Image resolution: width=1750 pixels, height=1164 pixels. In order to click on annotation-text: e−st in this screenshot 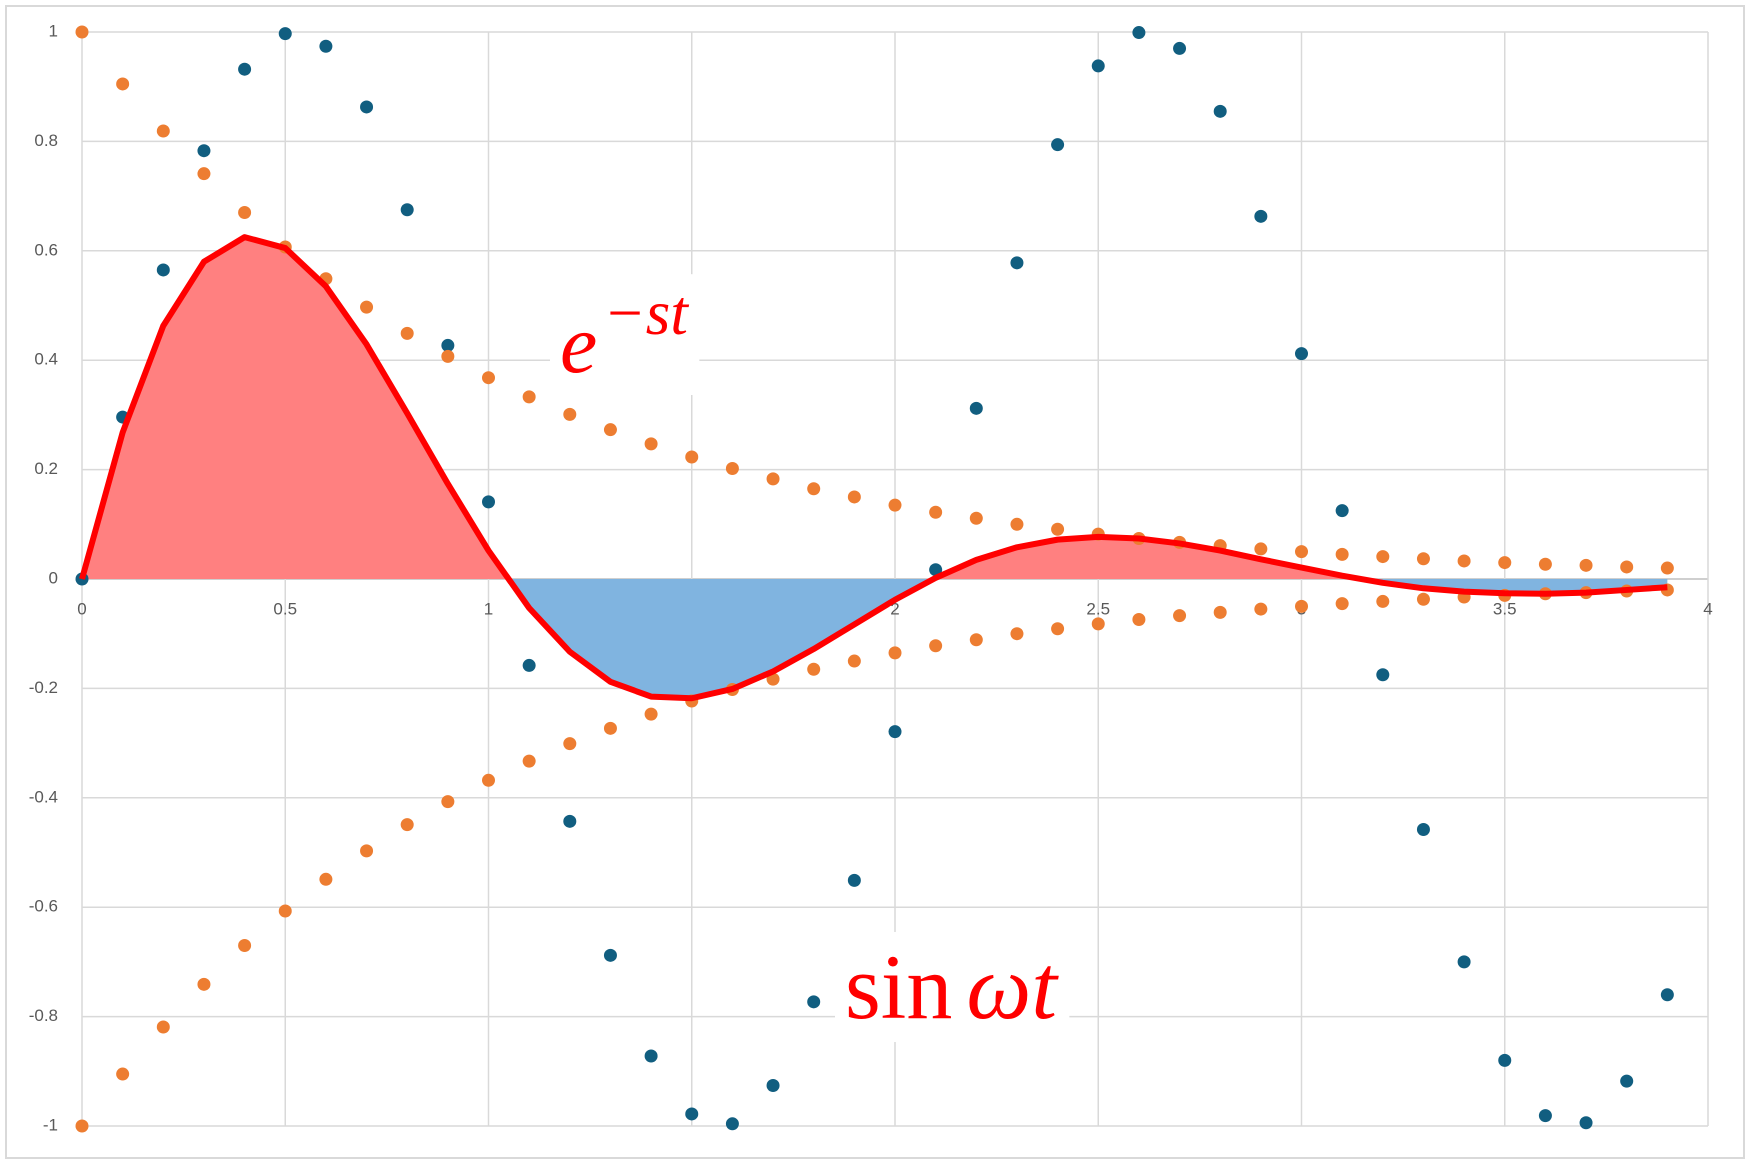, I will do `click(624, 334)`.